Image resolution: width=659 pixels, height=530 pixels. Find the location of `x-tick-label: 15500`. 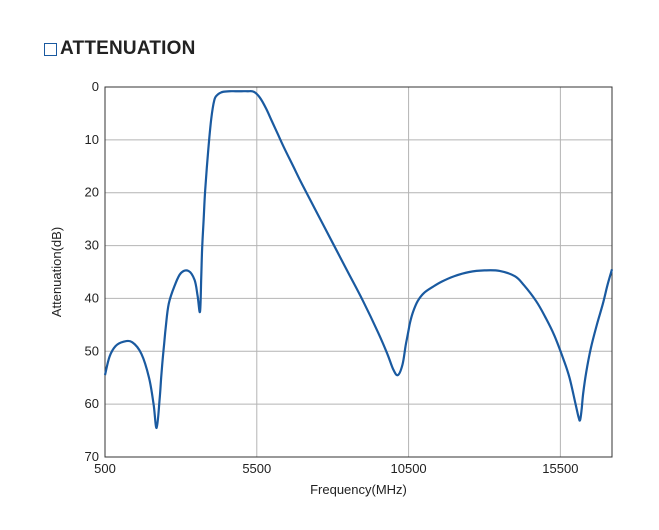

x-tick-label: 15500 is located at coordinates (560, 468).